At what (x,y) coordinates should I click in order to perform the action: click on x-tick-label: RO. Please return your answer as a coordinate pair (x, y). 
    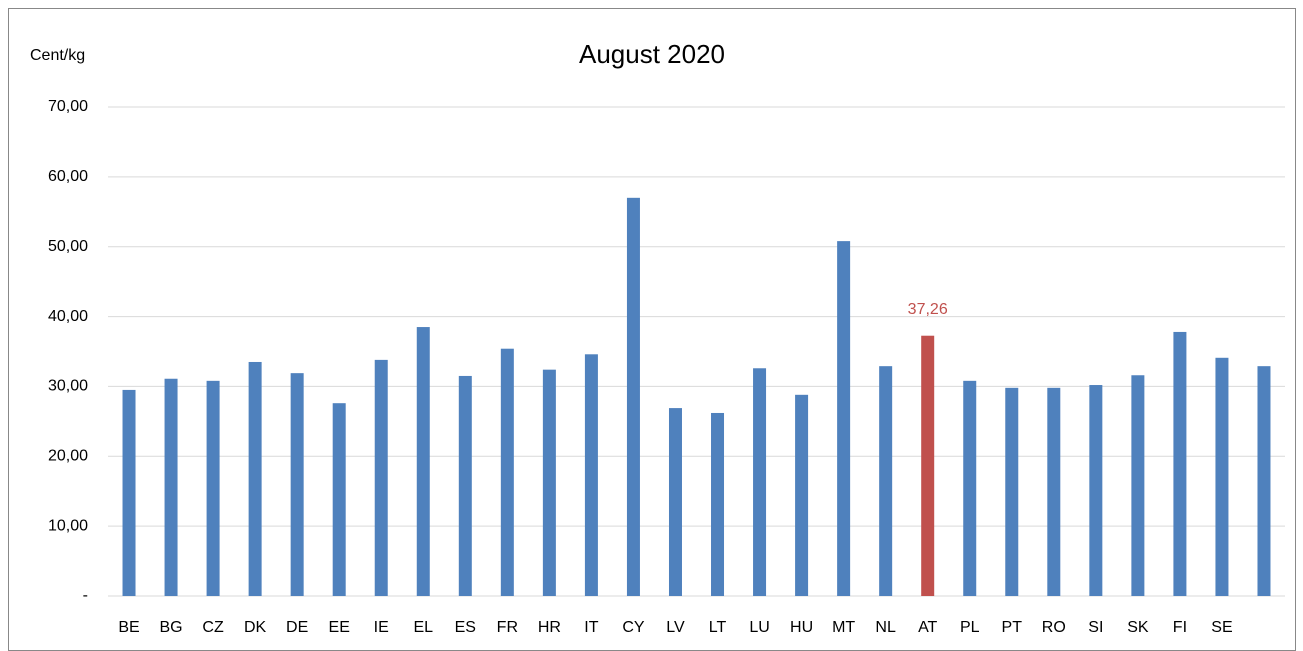
    Looking at the image, I should click on (1054, 627).